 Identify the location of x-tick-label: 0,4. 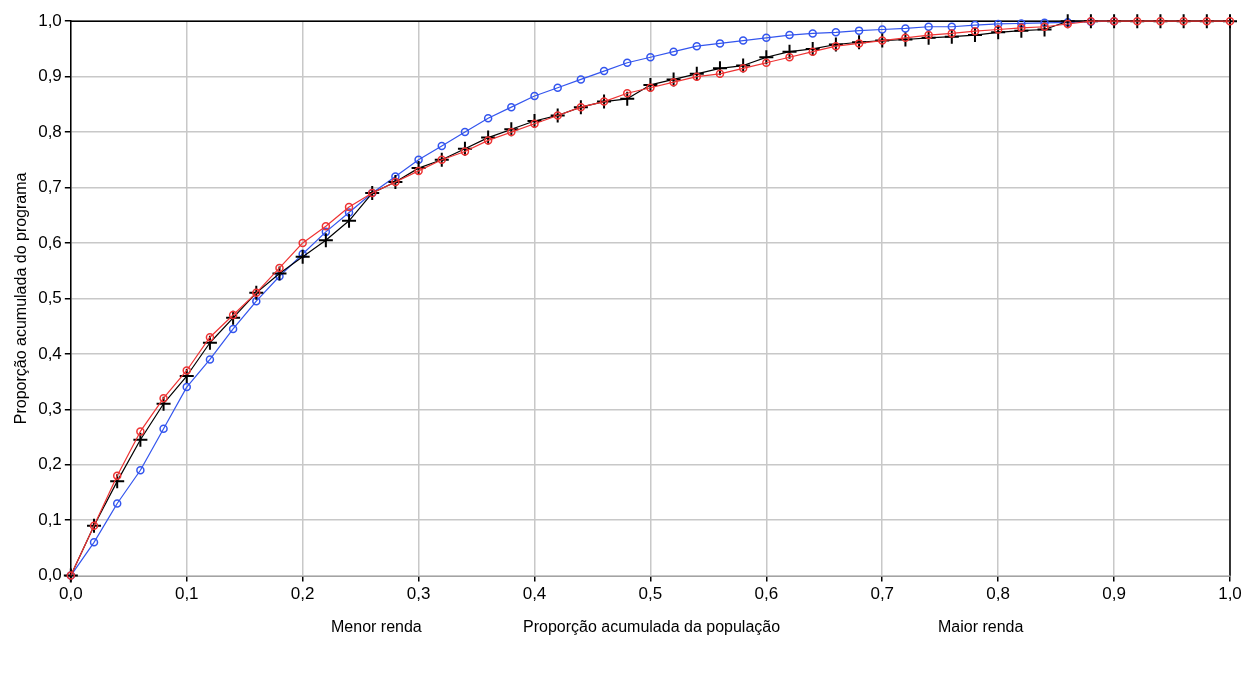
(534, 594).